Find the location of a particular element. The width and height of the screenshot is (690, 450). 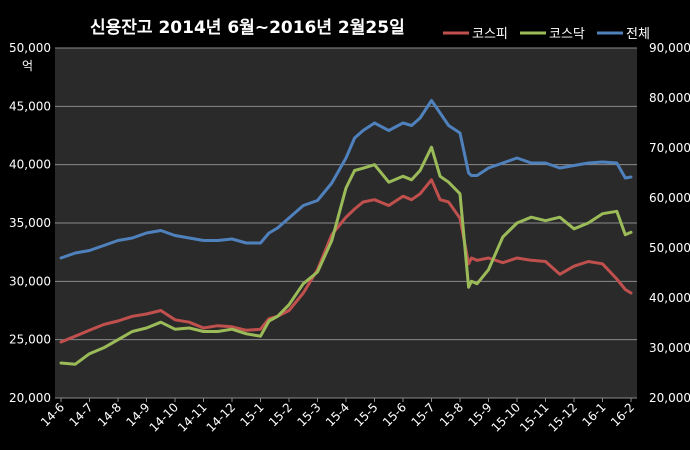

x-tick-label: 14-12 is located at coordinates (221, 417).